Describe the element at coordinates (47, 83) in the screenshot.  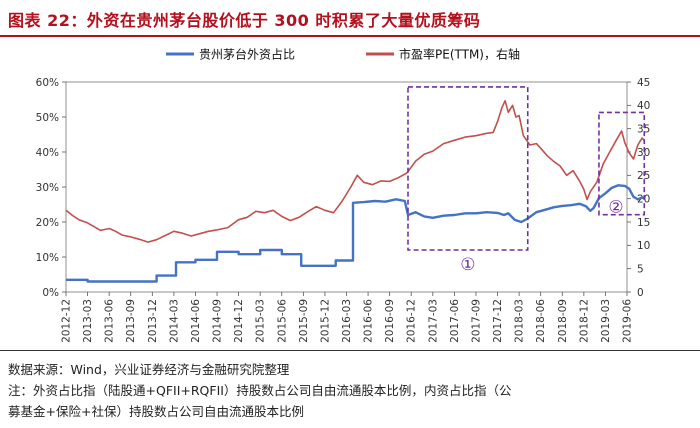
I see `left-tick-label: 60%` at that location.